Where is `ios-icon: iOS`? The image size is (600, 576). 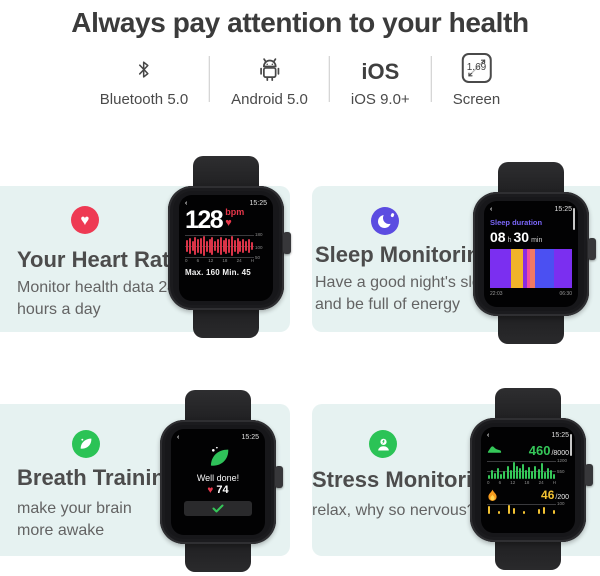 ios-icon: iOS is located at coordinates (380, 71).